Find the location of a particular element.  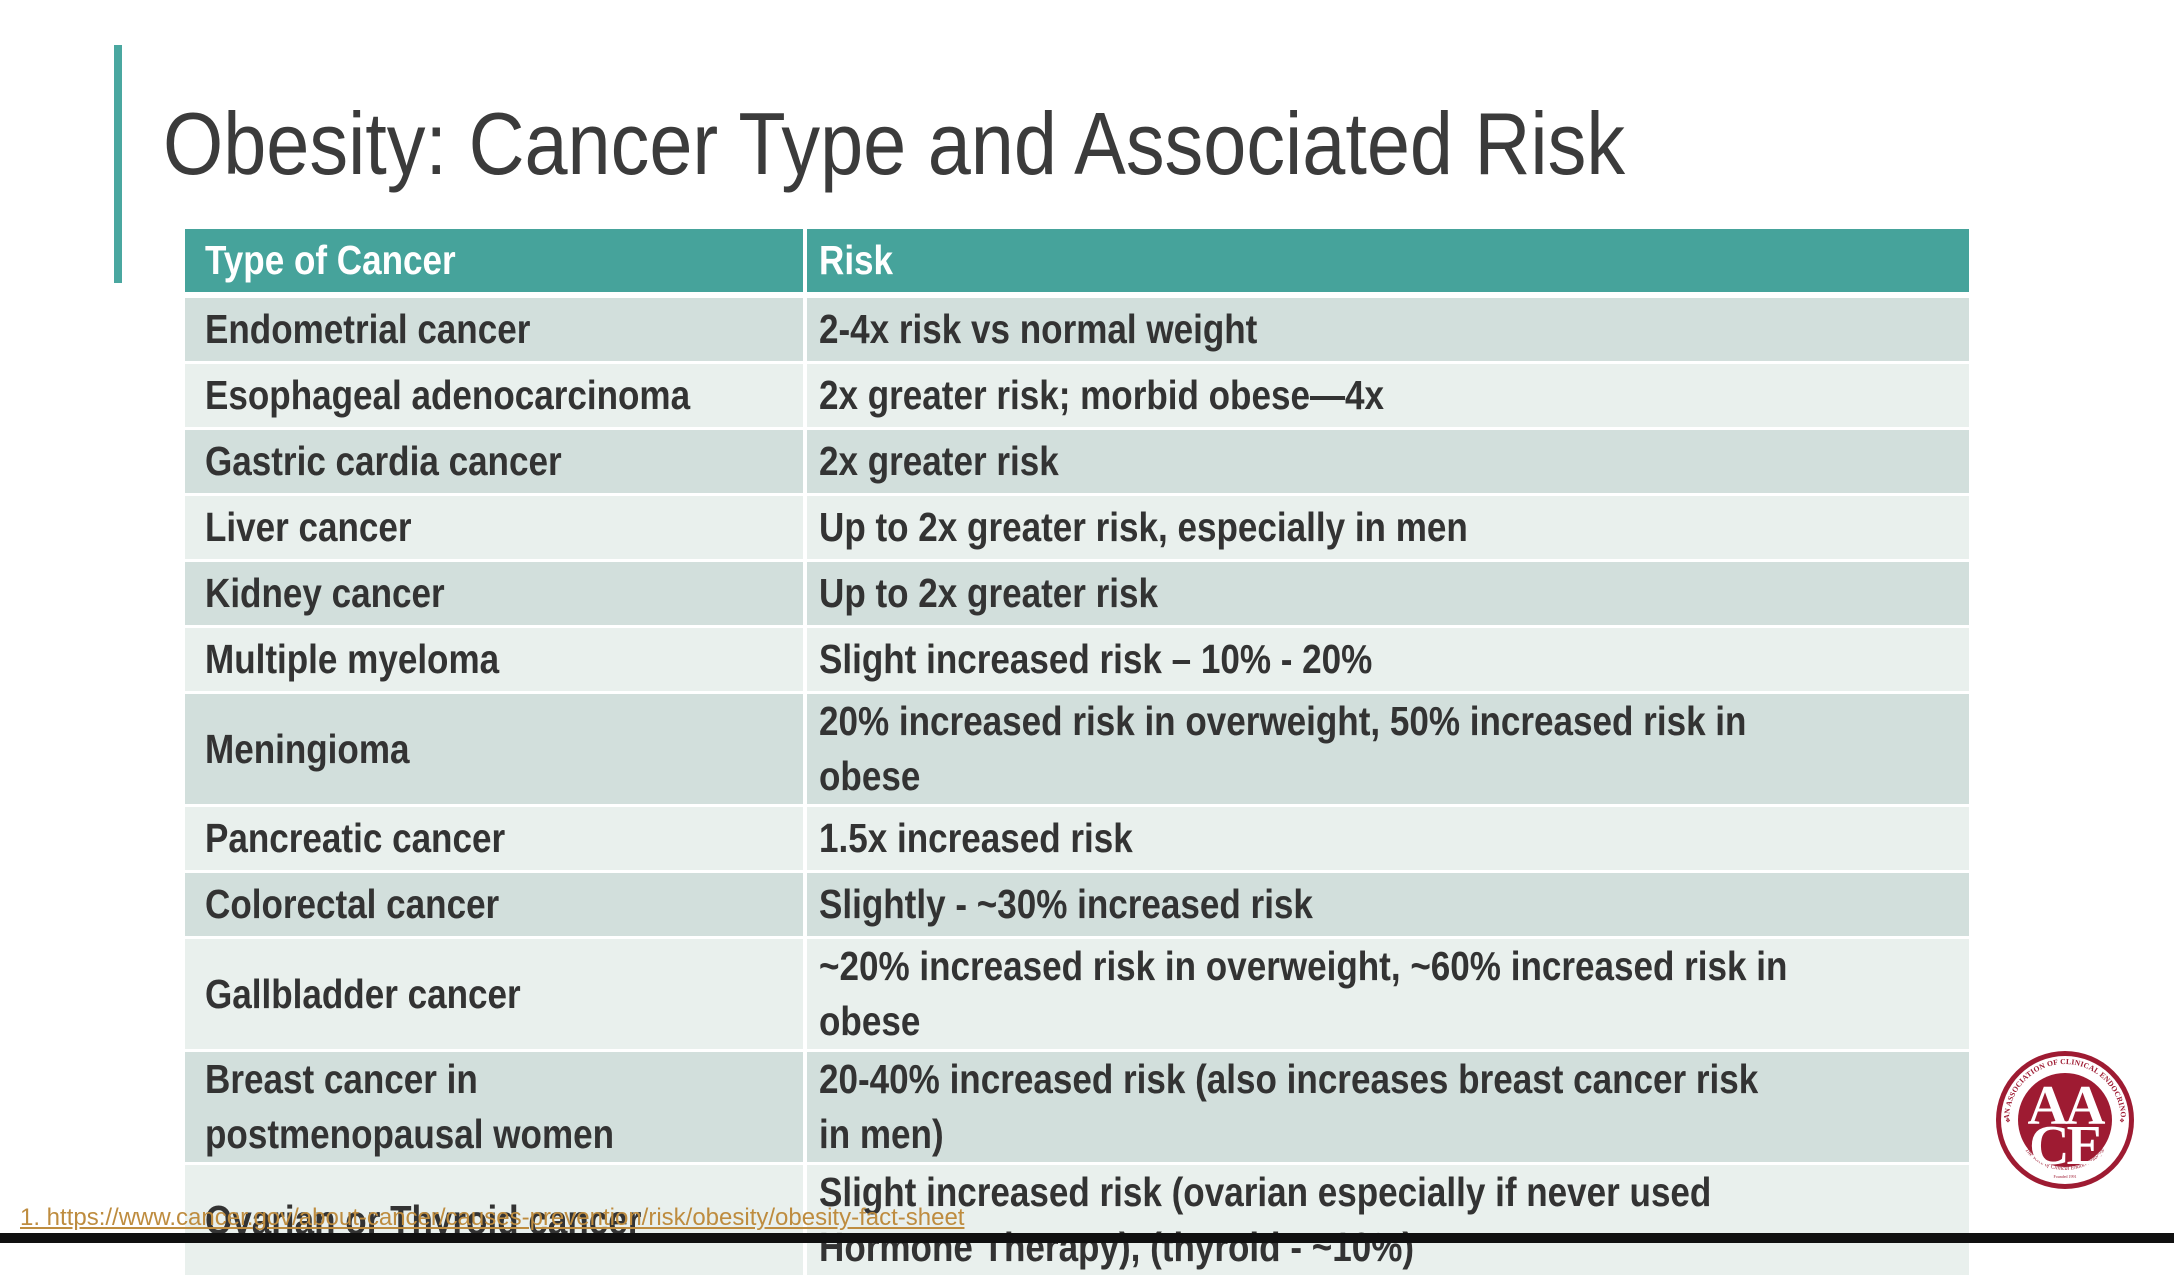

column-header-type-of-cancer: Type of Cancer is located at coordinates (494, 260).